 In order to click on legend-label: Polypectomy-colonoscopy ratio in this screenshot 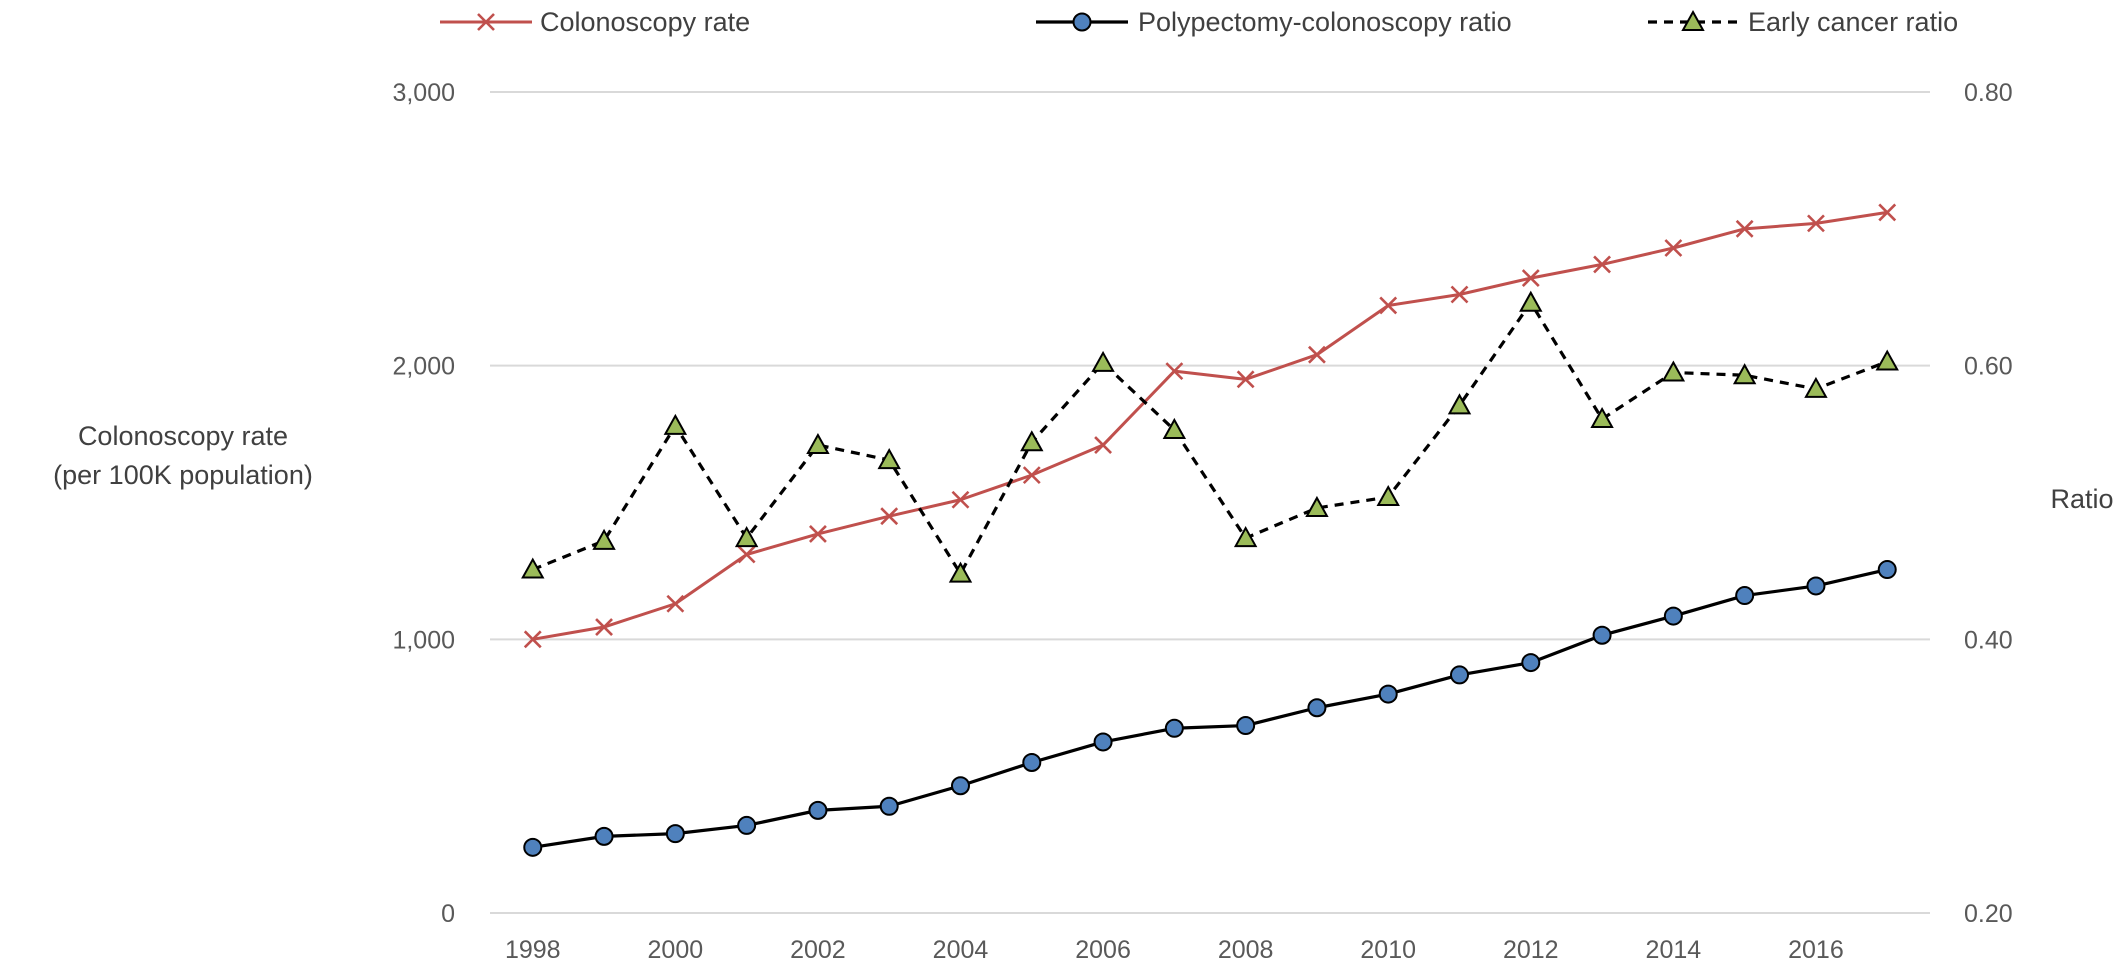, I will do `click(1325, 22)`.